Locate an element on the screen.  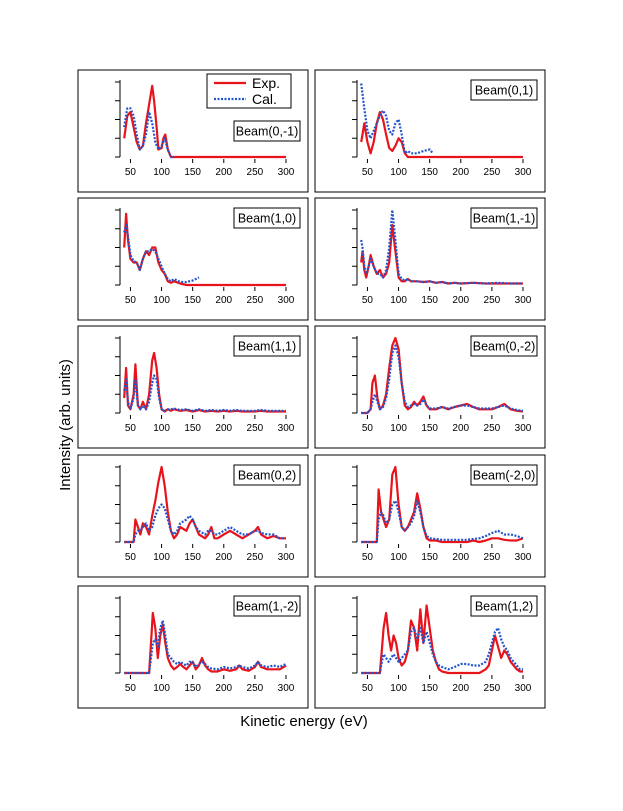
beam-title: Beam(0,-1) is located at coordinates (267, 132).